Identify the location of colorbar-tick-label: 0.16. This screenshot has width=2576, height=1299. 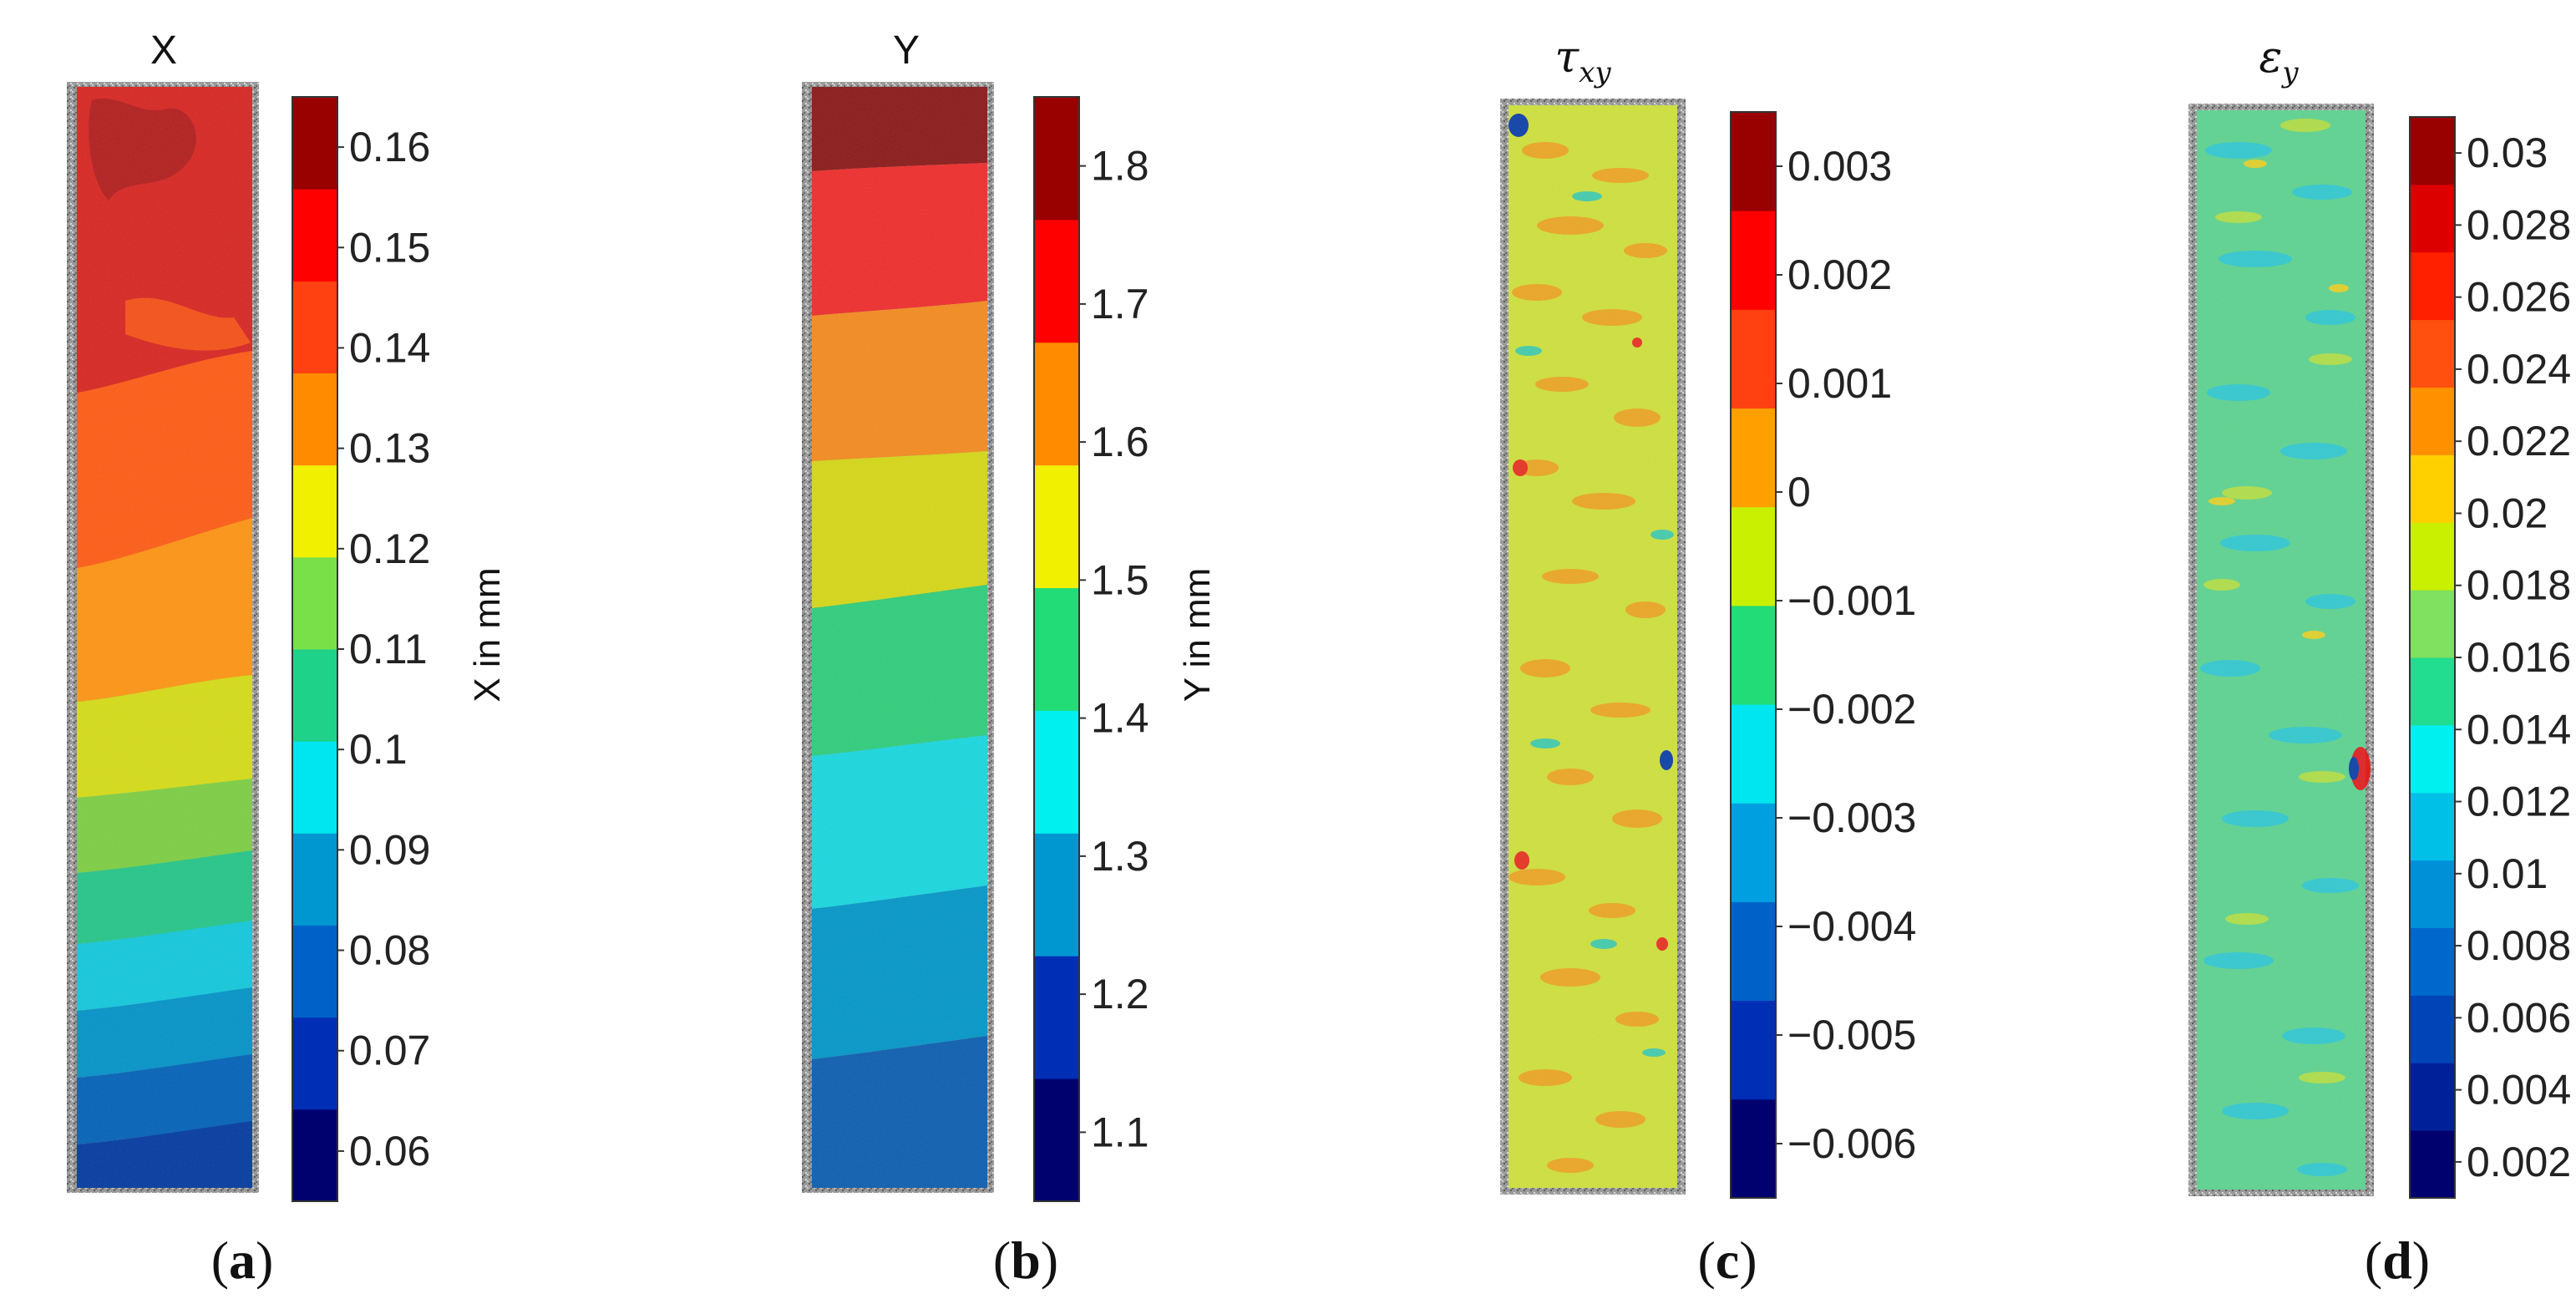
(389, 147).